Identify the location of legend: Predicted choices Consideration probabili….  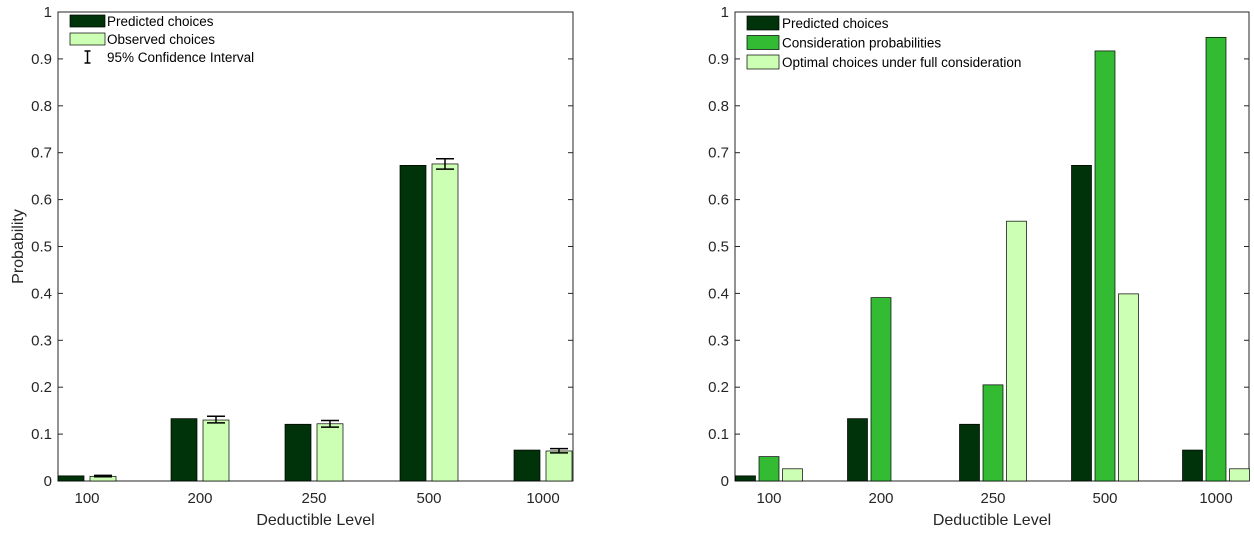
(883, 42).